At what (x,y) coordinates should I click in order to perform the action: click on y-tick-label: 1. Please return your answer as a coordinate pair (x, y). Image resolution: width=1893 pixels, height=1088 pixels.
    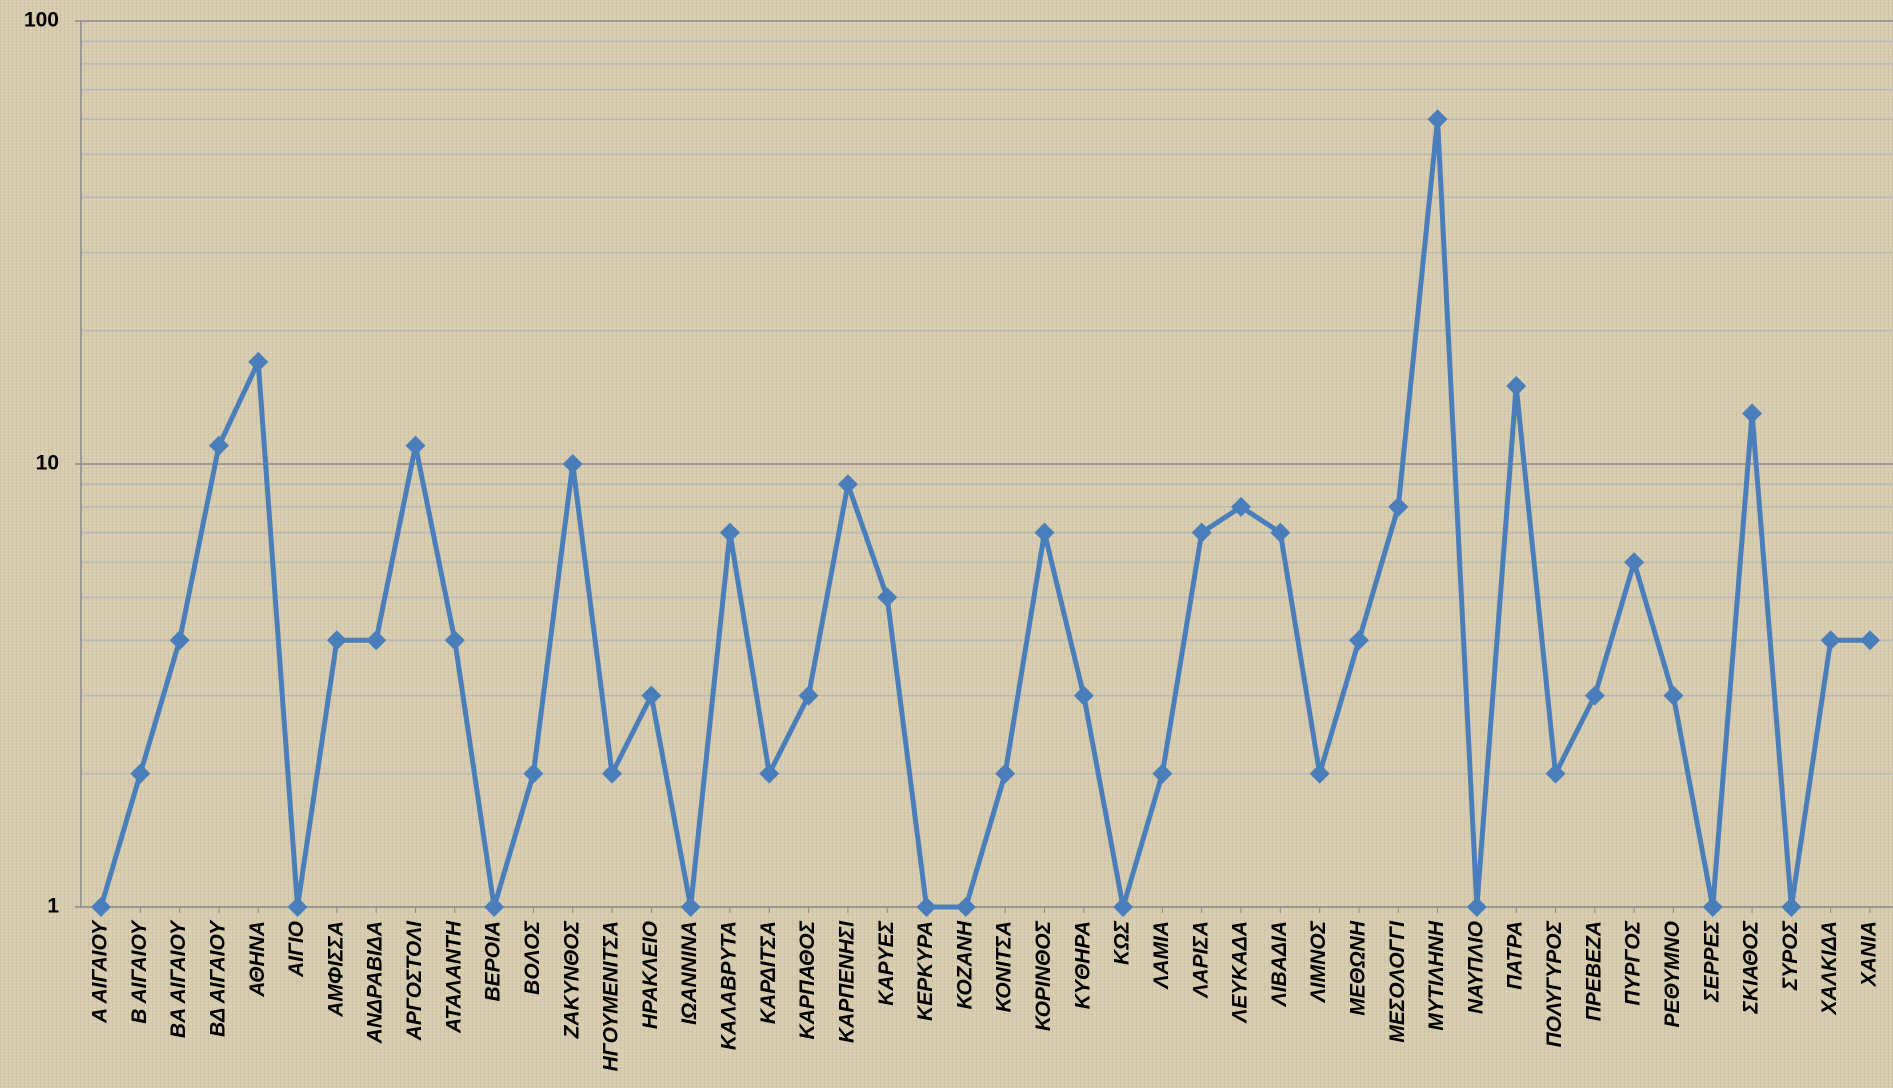
    Looking at the image, I should click on (53, 906).